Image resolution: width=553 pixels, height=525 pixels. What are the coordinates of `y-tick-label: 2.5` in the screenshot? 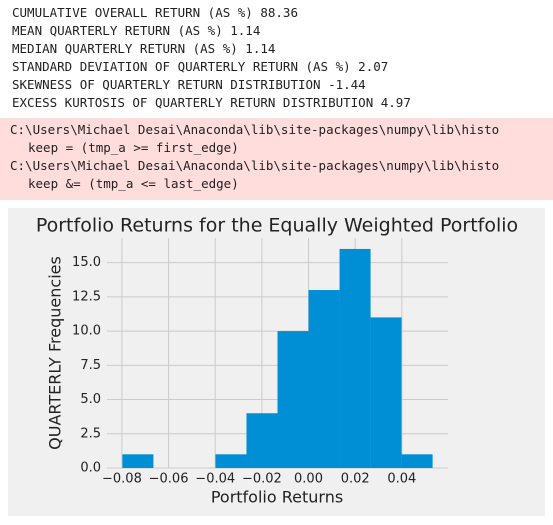 It's located at (90, 433).